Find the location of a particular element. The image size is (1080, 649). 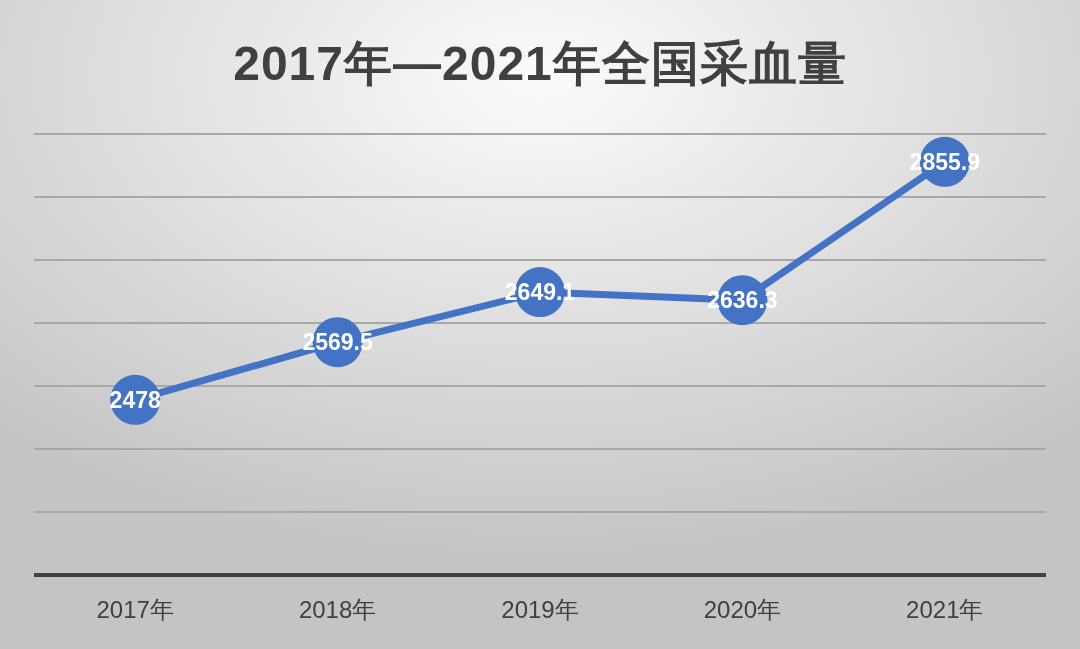

x-tick-label: 2019年 is located at coordinates (540, 609).